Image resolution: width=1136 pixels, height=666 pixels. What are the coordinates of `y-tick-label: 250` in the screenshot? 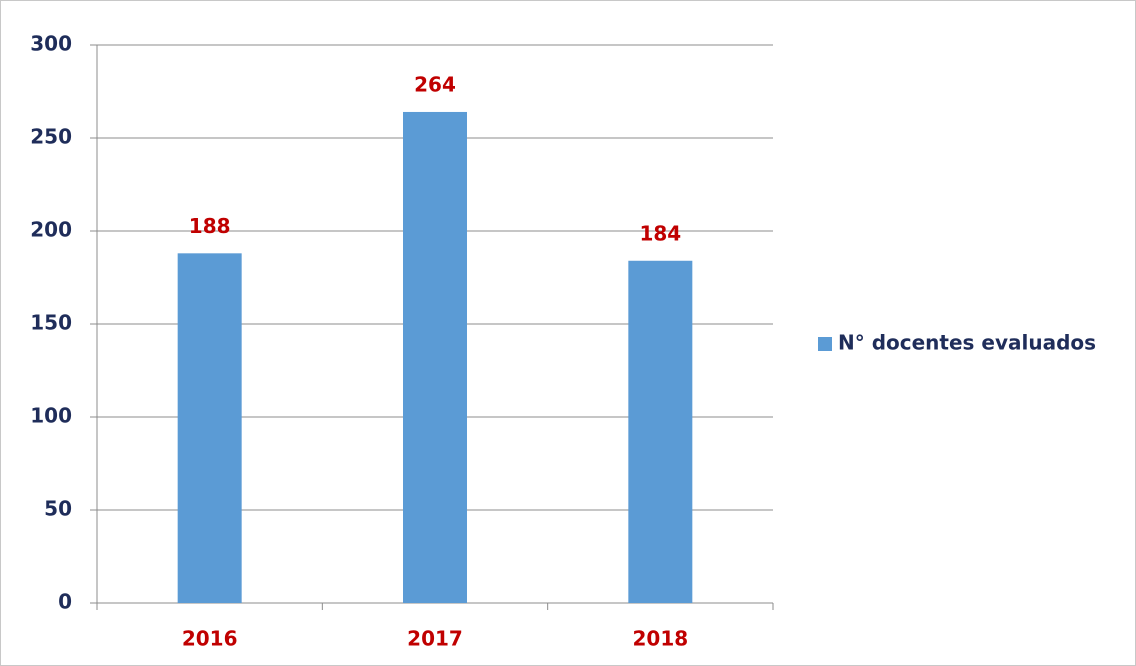 It's located at (51, 137).